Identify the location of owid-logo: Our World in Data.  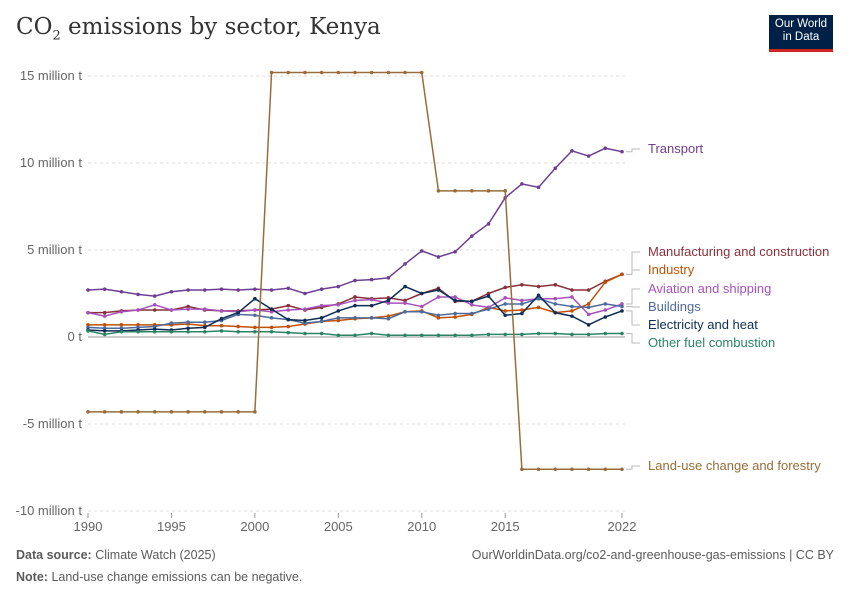
(801, 33).